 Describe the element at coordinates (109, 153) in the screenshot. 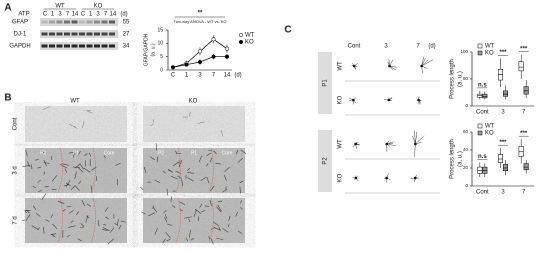

I see `region-label: Core` at that location.